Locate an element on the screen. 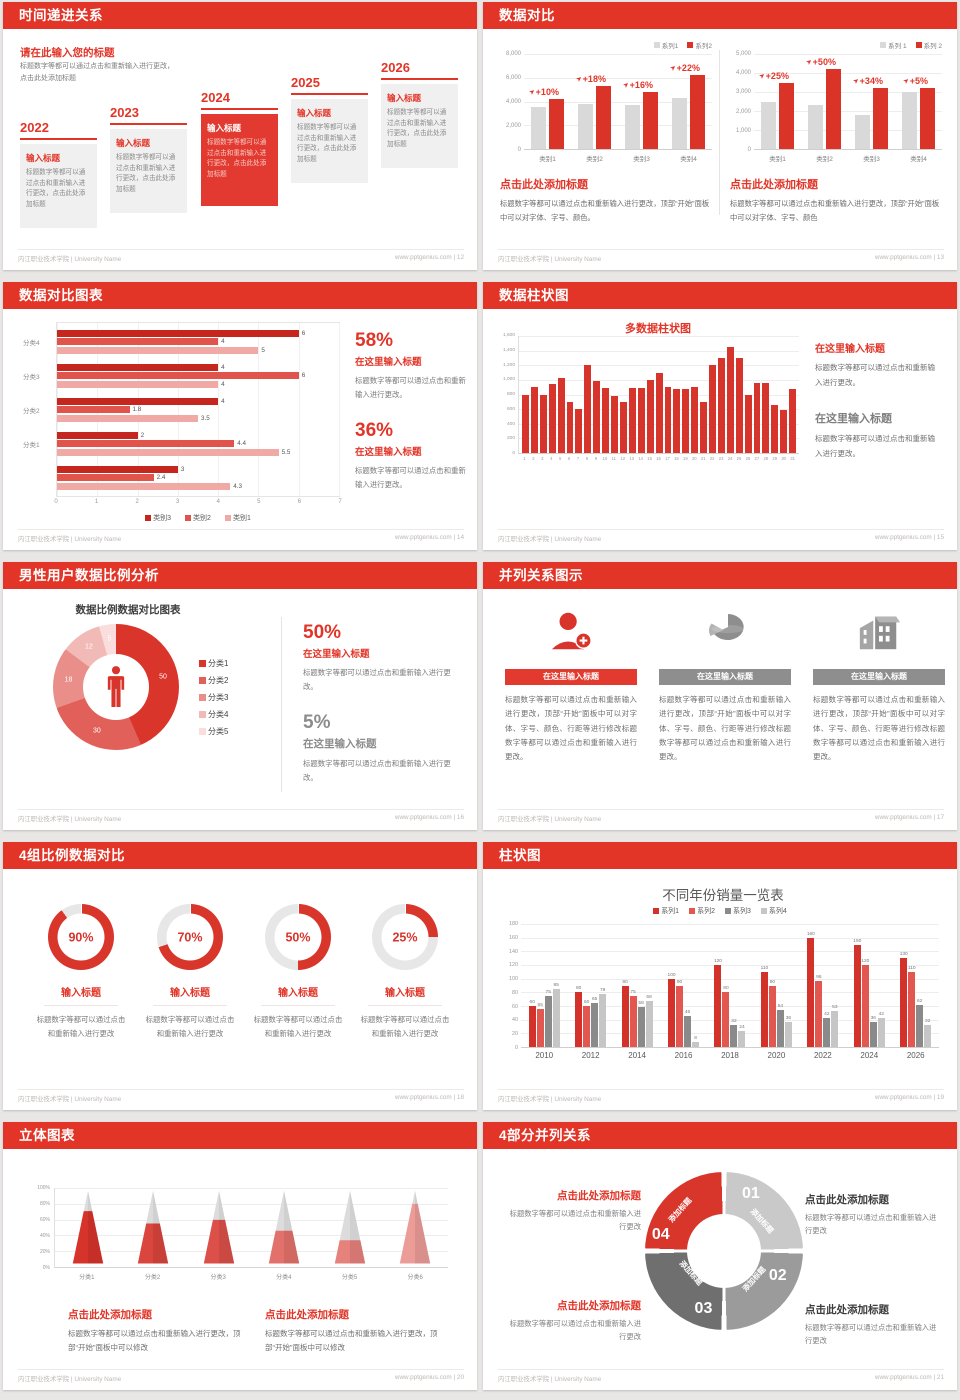 This screenshot has height=1400, width=960. slide-title: 柱状图 is located at coordinates (720, 855).